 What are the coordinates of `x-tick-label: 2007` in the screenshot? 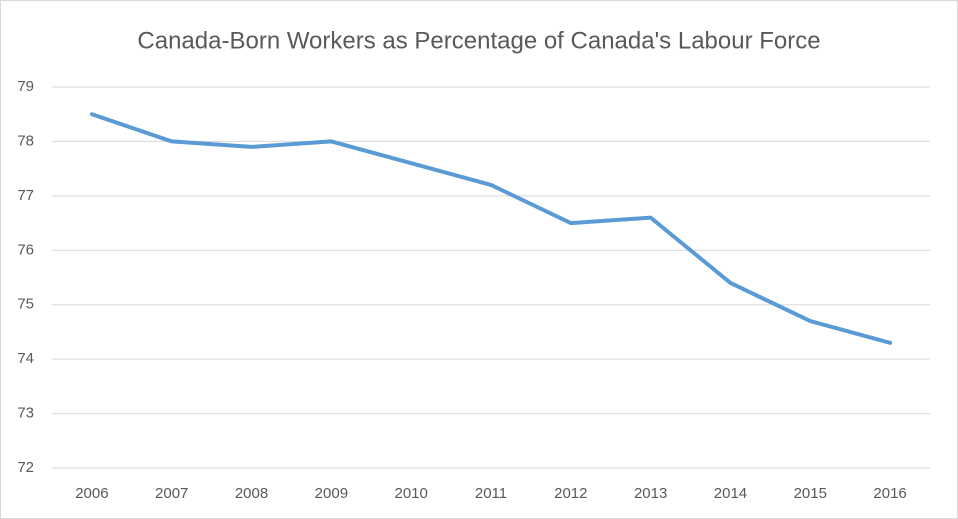 It's located at (171, 493).